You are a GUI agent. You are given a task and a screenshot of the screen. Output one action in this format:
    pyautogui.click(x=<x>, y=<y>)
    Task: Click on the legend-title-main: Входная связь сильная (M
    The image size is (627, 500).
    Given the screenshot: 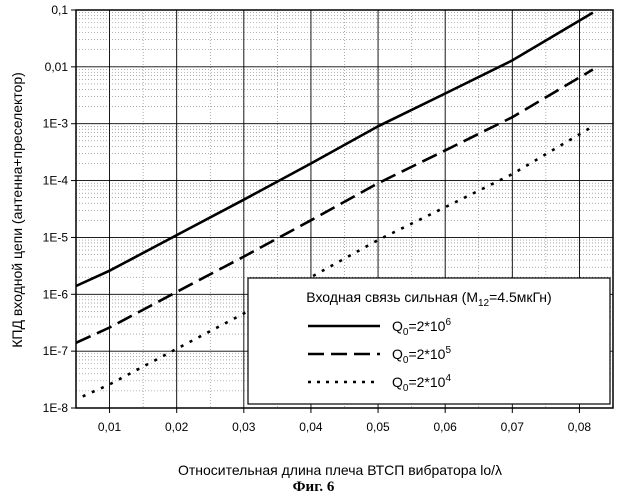 What is the action you would take?
    pyautogui.click(x=392, y=297)
    